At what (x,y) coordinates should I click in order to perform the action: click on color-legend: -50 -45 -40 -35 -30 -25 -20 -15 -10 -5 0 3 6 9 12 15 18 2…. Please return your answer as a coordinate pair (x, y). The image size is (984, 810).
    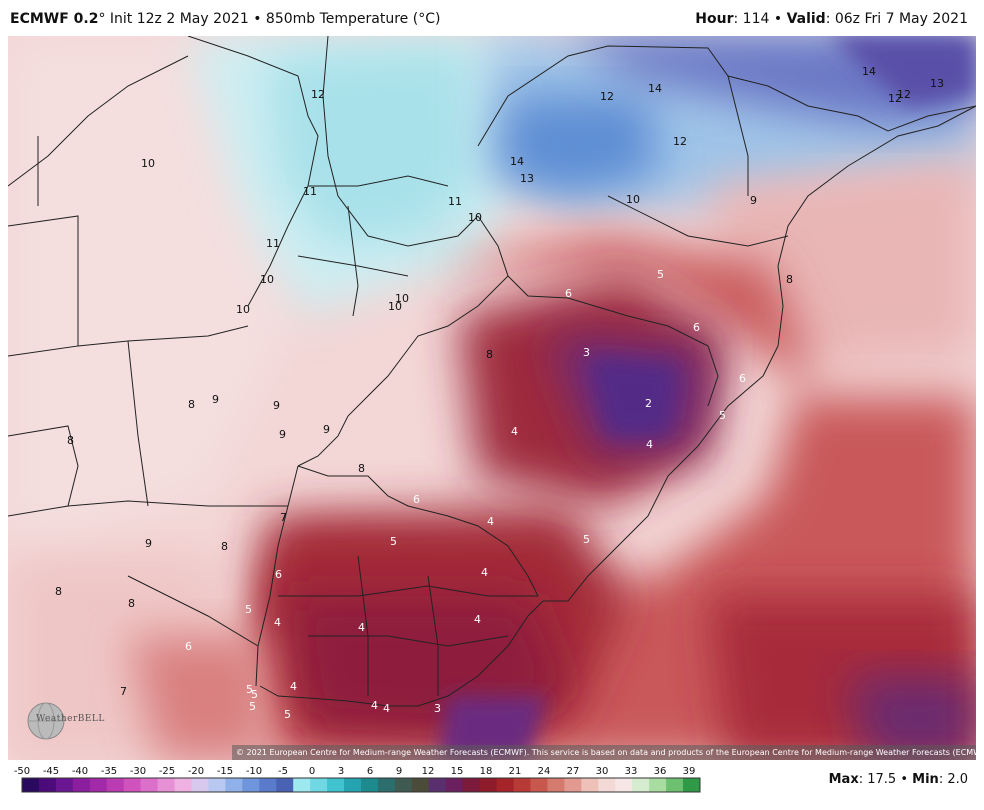
    Looking at the image, I should click on (358, 784).